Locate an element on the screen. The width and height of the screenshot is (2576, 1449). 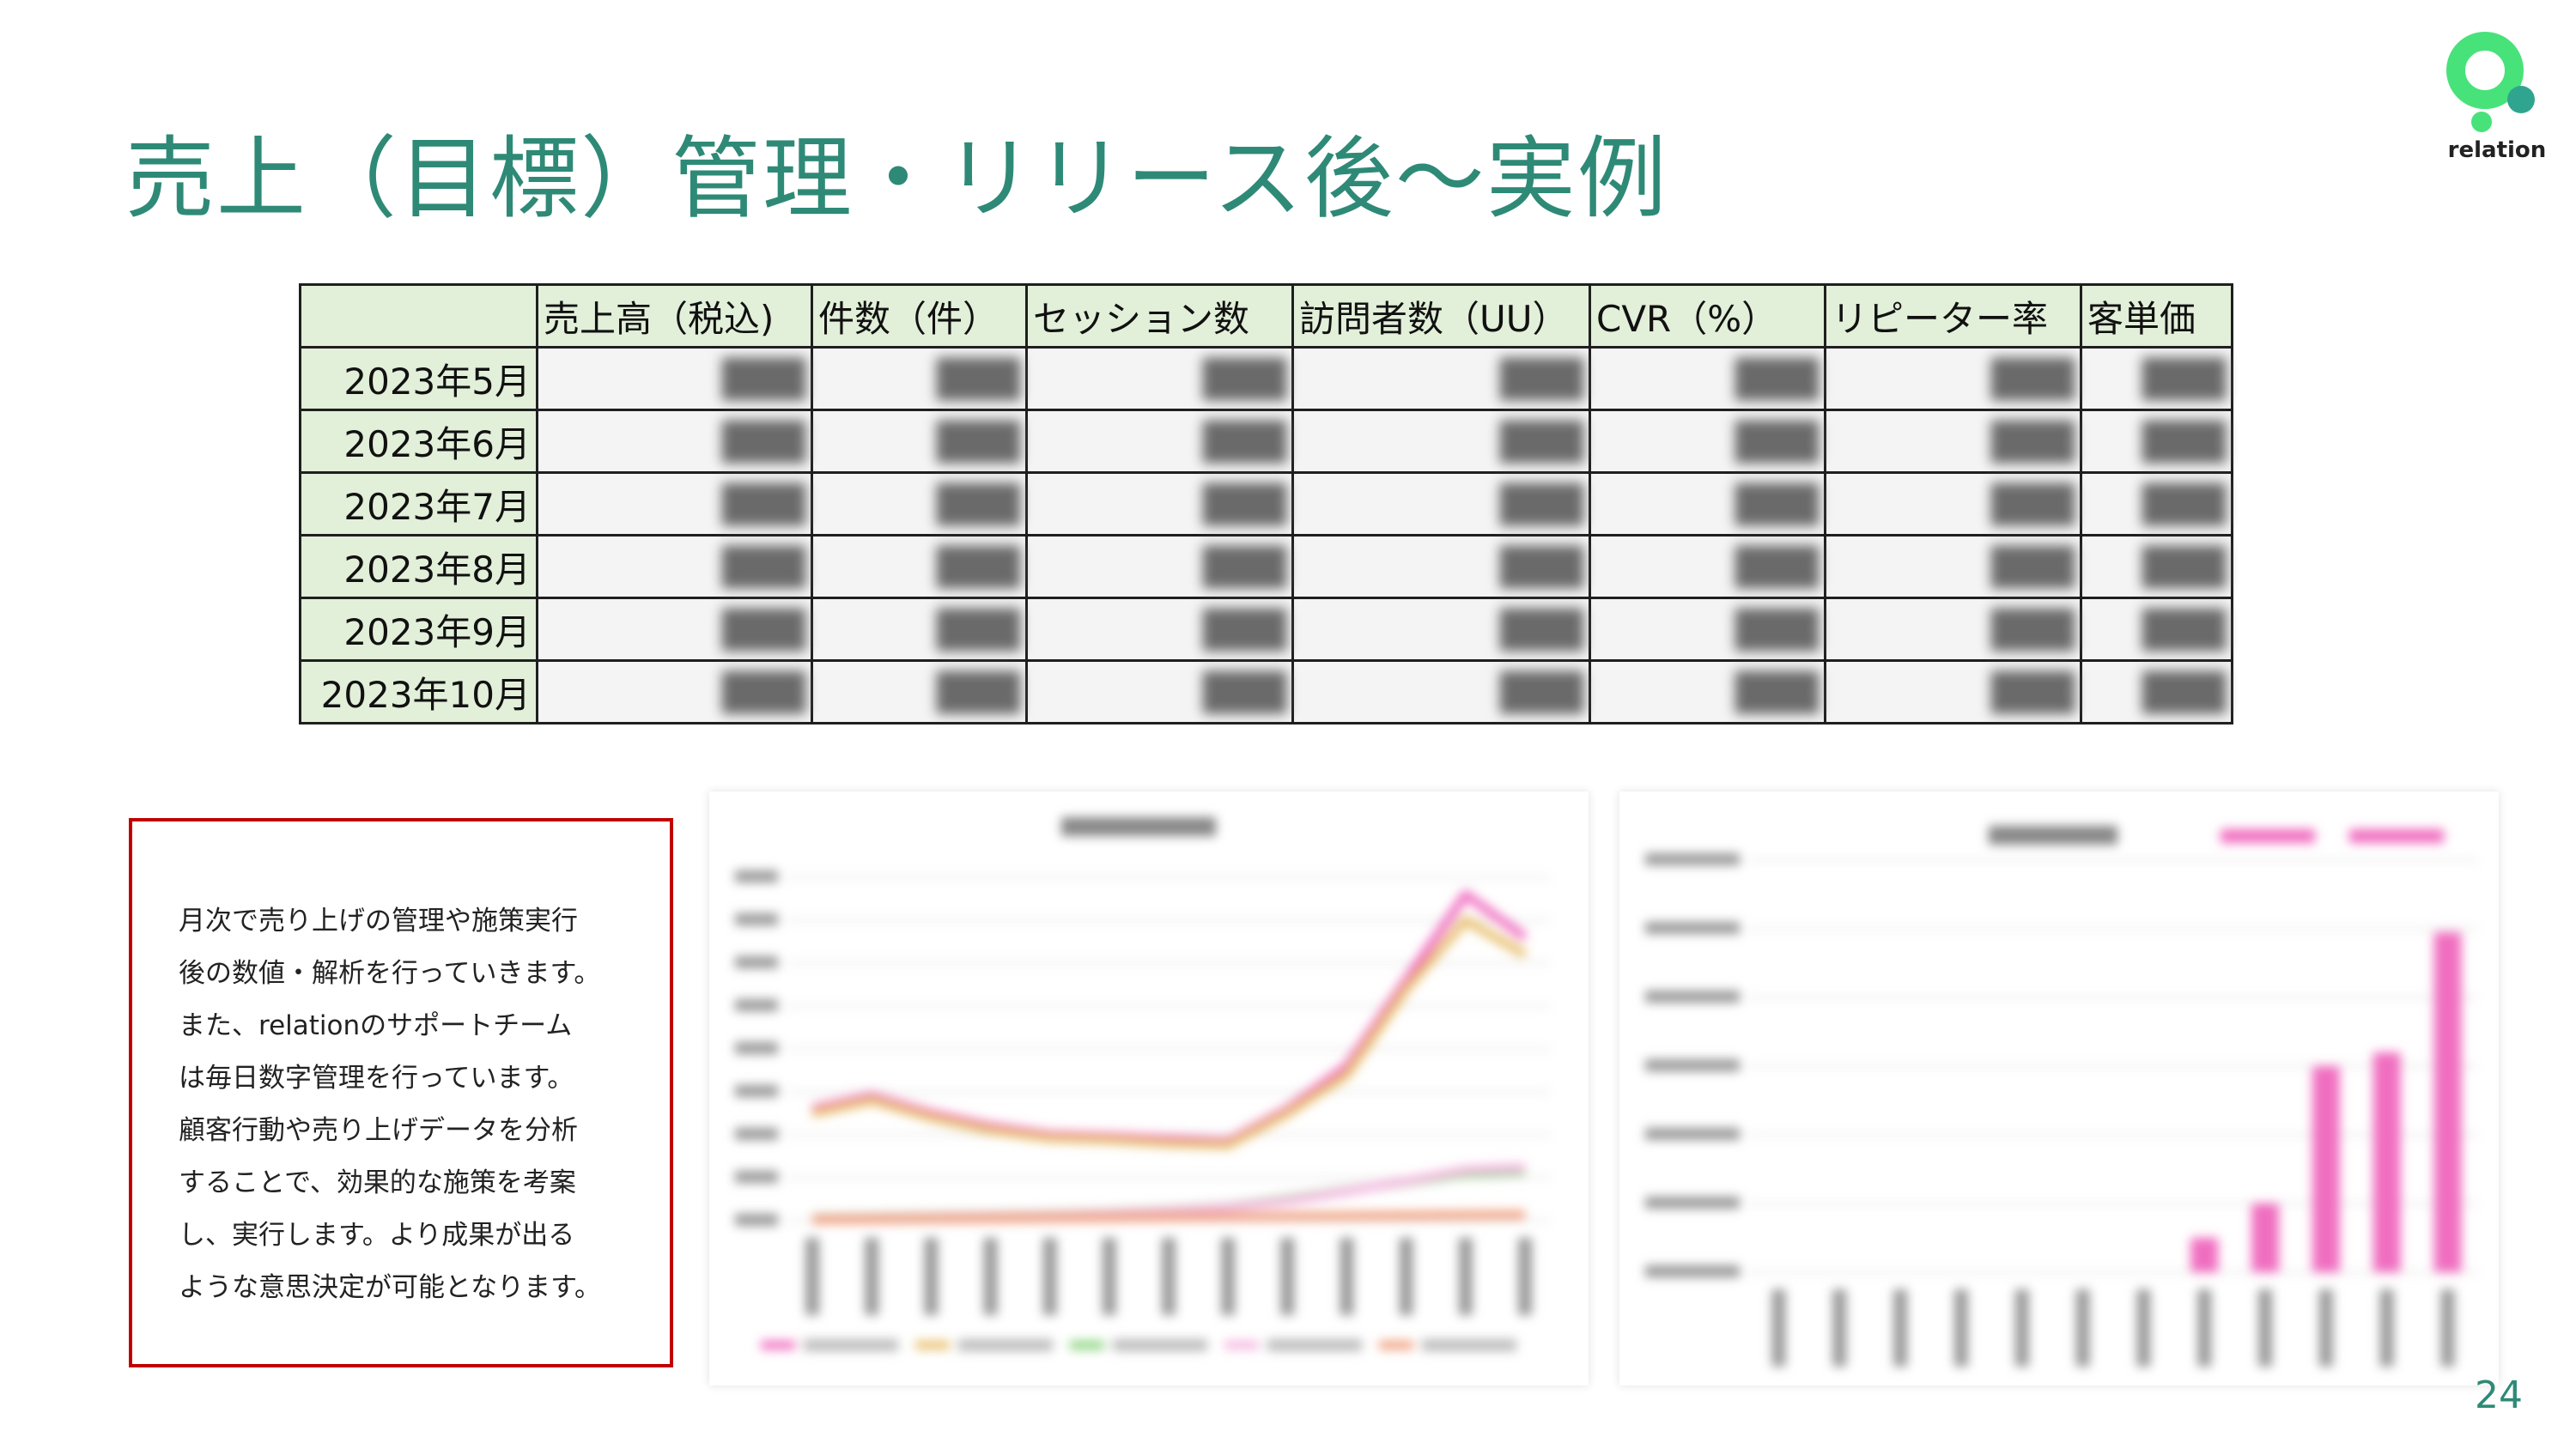
description-line: 顧客行動や売り上げデータを分析 is located at coordinates (378, 1130).